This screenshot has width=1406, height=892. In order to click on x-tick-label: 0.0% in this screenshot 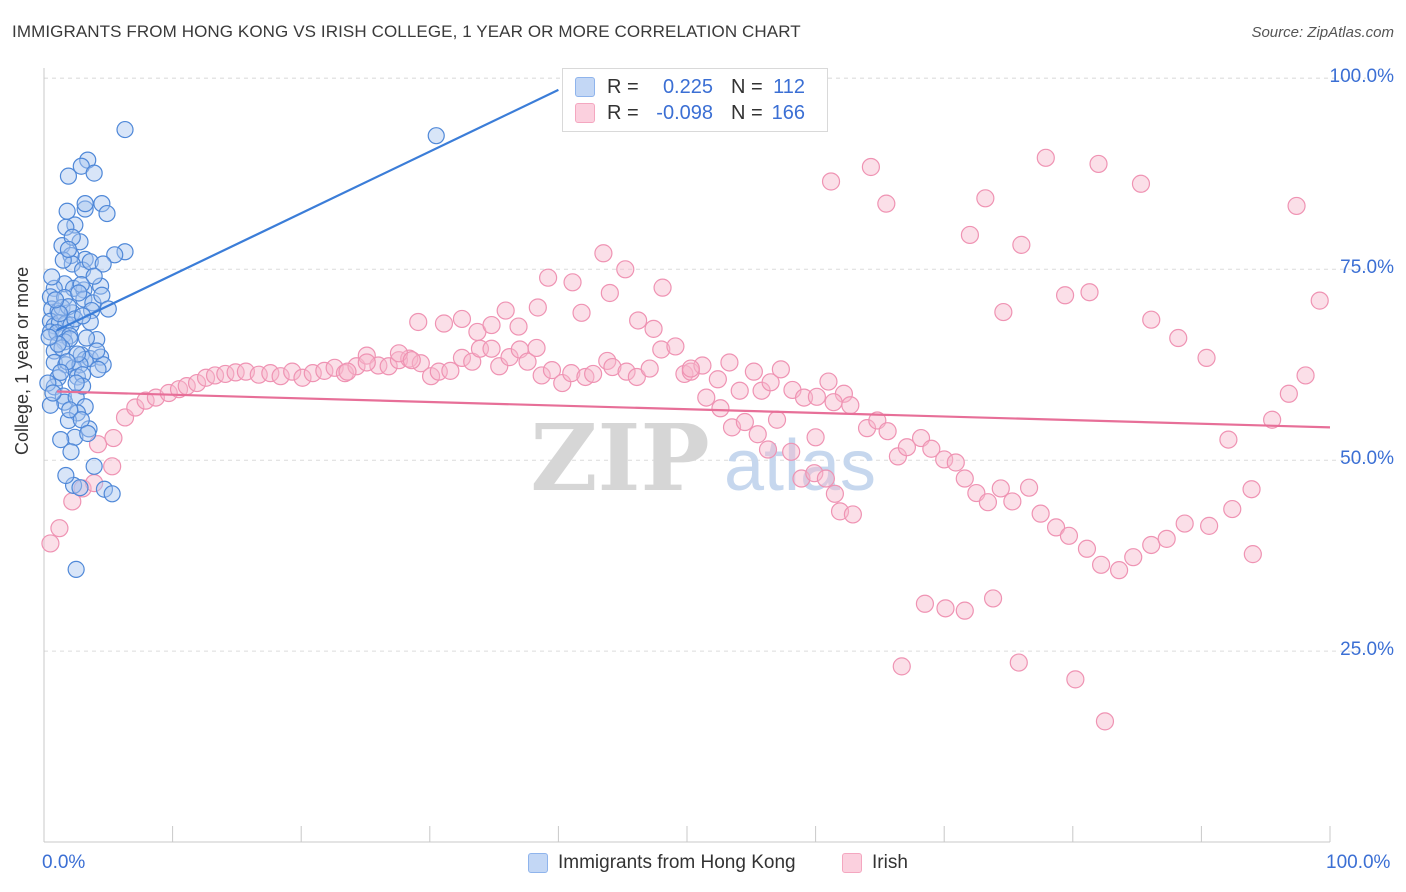, I will do `click(64, 862)`.